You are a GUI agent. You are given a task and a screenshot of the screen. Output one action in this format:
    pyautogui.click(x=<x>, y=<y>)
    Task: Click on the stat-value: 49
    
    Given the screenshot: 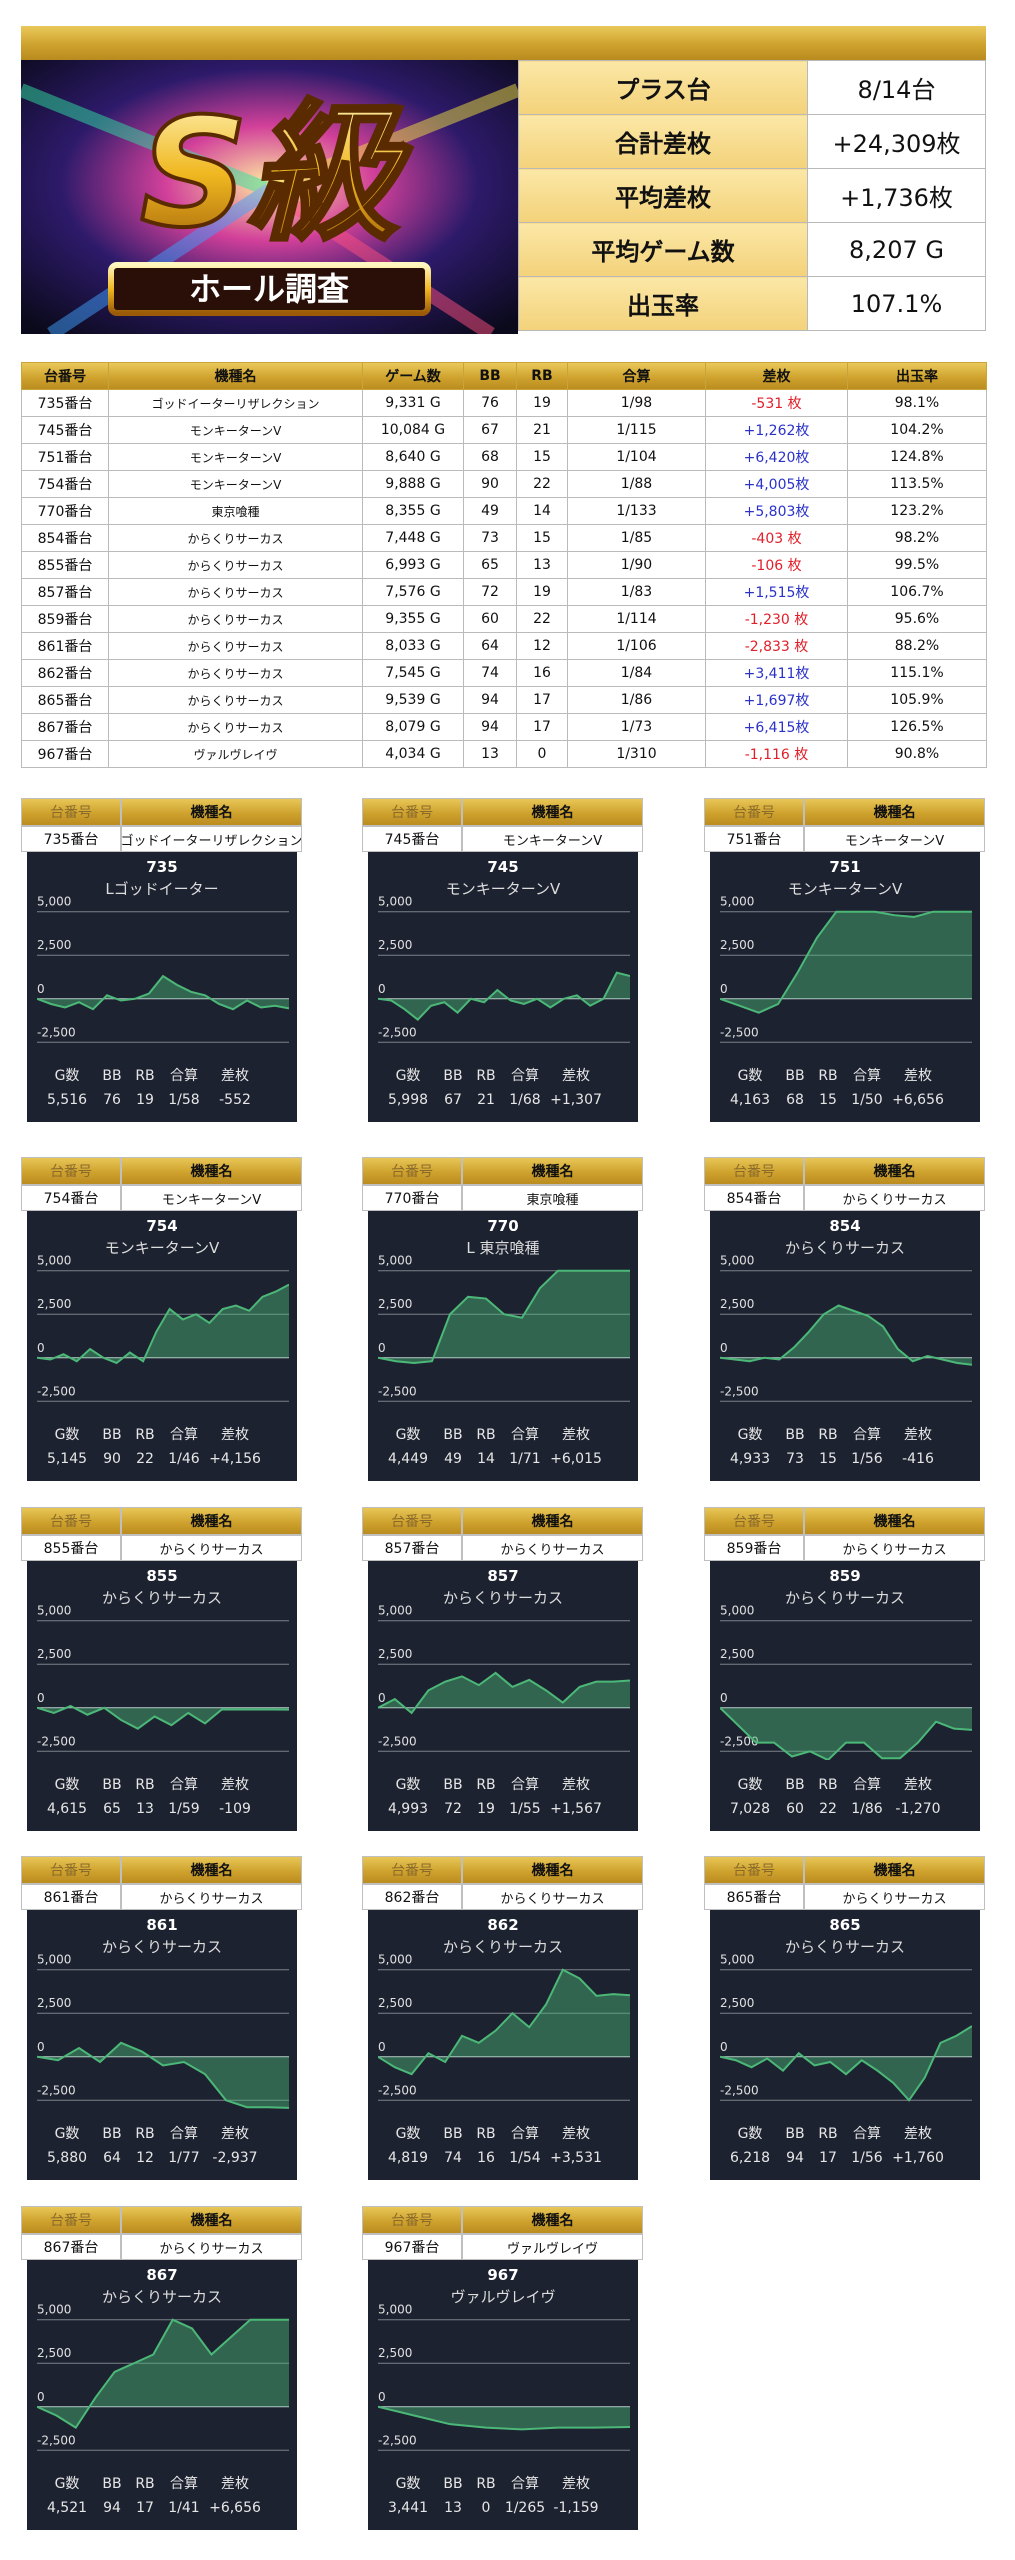 What is the action you would take?
    pyautogui.click(x=453, y=1459)
    